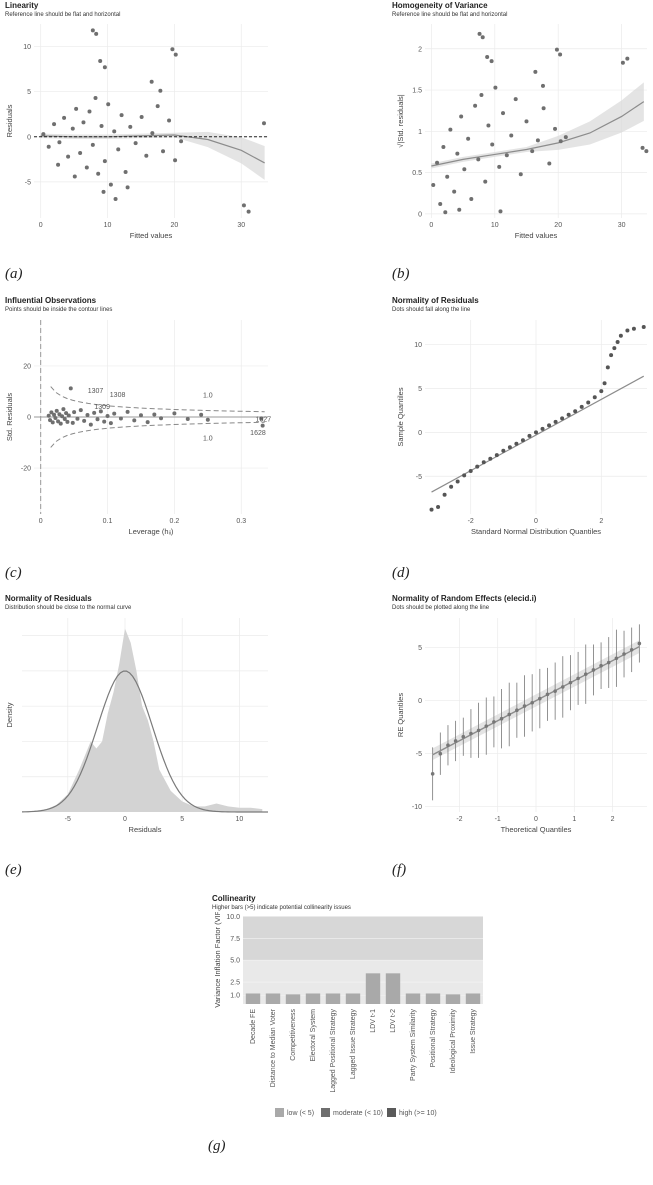 This screenshot has height=1185, width=653. I want to click on confidence-band, so click(152, 155).